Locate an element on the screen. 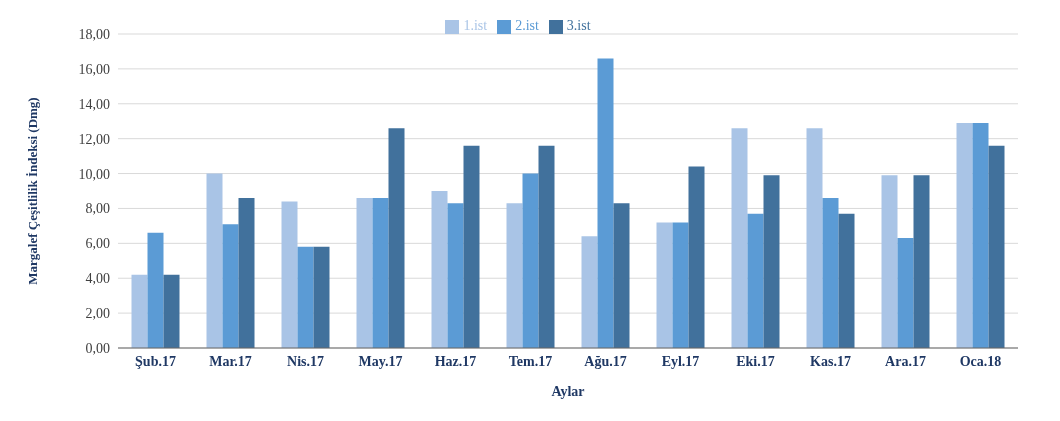 The height and width of the screenshot is (421, 1060). y-tick-label: 8,00 is located at coordinates (97, 209).